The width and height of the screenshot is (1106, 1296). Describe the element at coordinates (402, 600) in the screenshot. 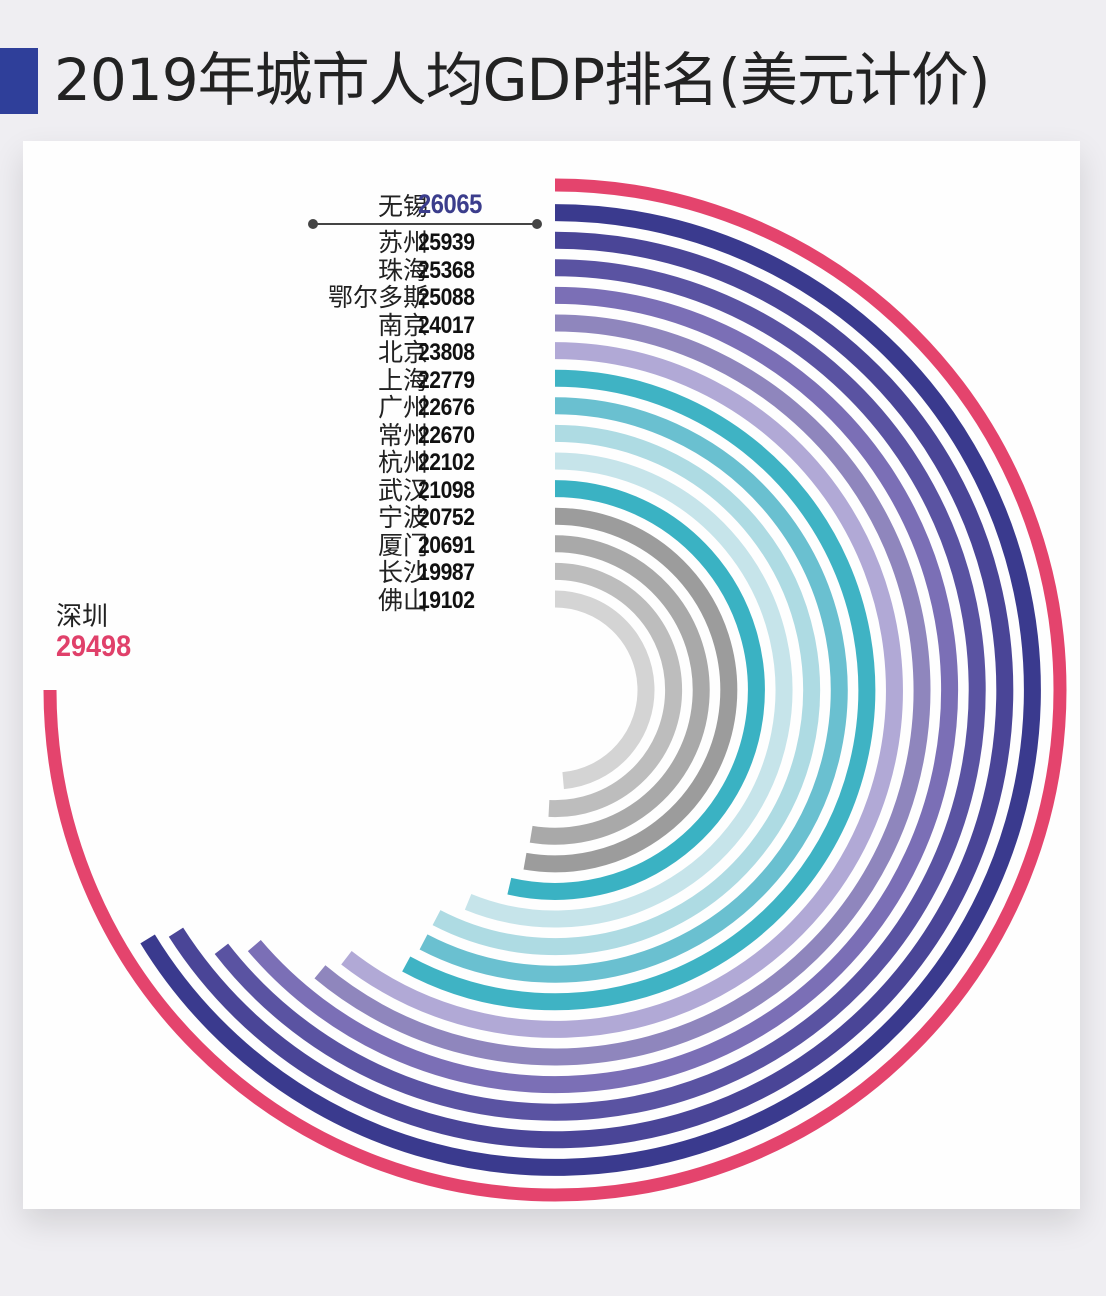

I see `label-city: 佛山` at that location.